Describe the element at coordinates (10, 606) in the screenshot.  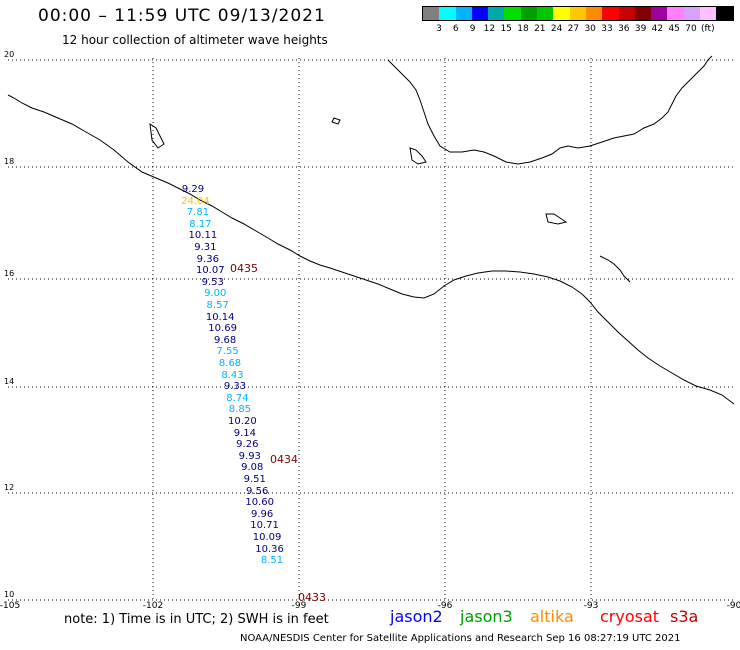
I see `longitude-label: -105` at that location.